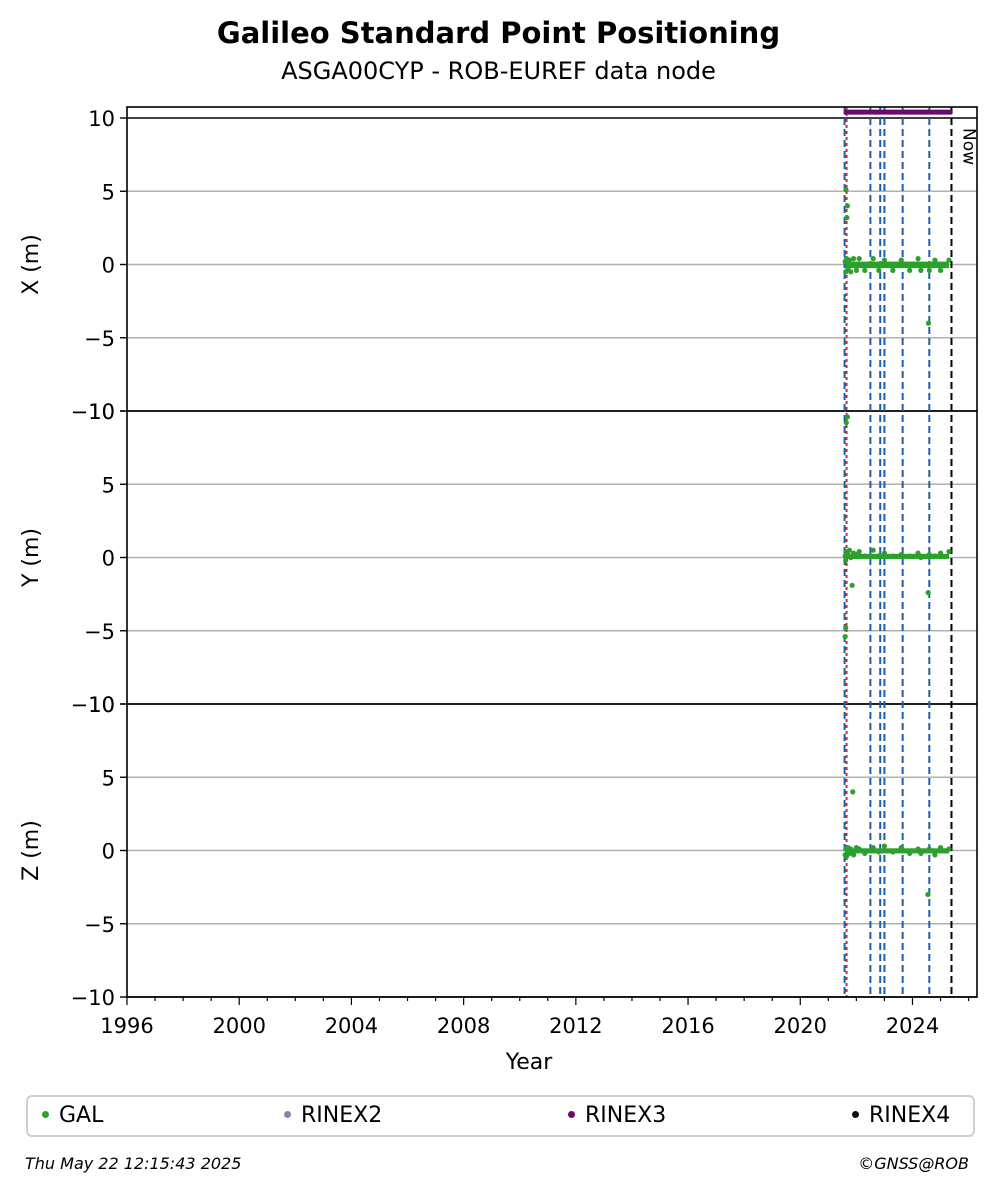 Image resolution: width=997 pixels, height=1194 pixels. I want to click on legend: GAL RINEX2 RINEX3 RINEX4, so click(500, 1116).